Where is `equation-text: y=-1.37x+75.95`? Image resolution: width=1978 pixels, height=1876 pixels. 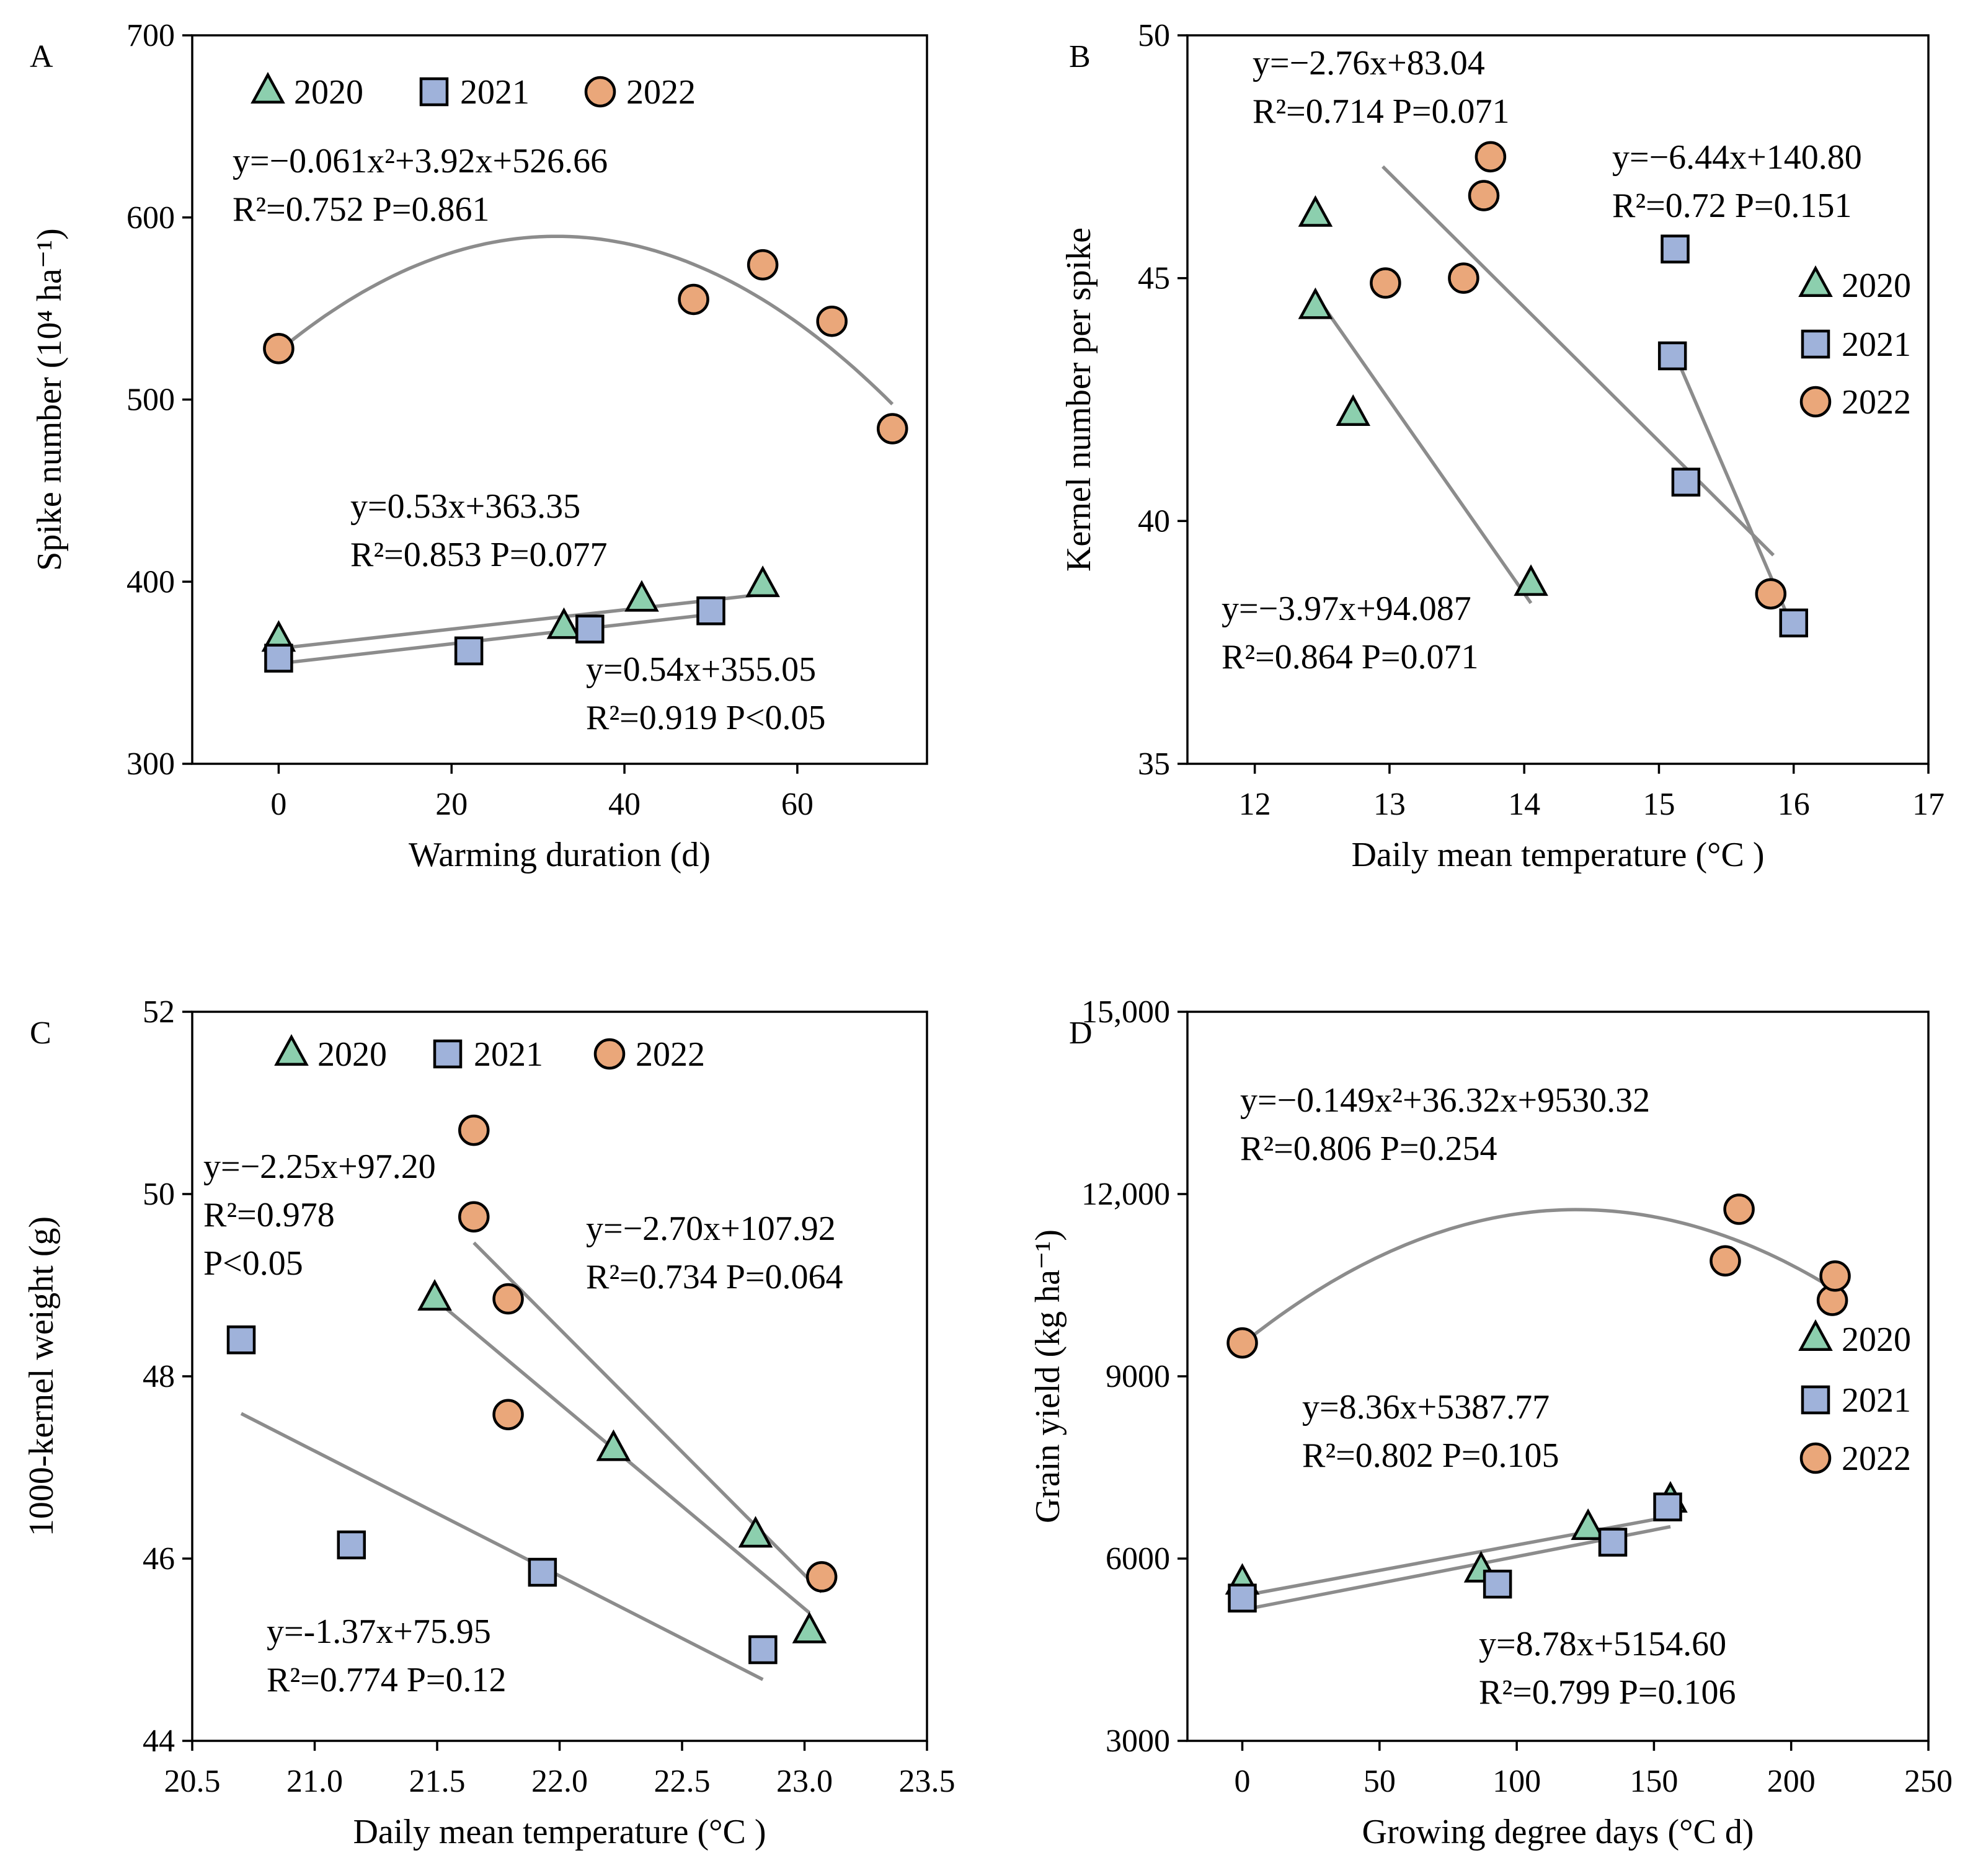 equation-text: y=-1.37x+75.95 is located at coordinates (379, 1632).